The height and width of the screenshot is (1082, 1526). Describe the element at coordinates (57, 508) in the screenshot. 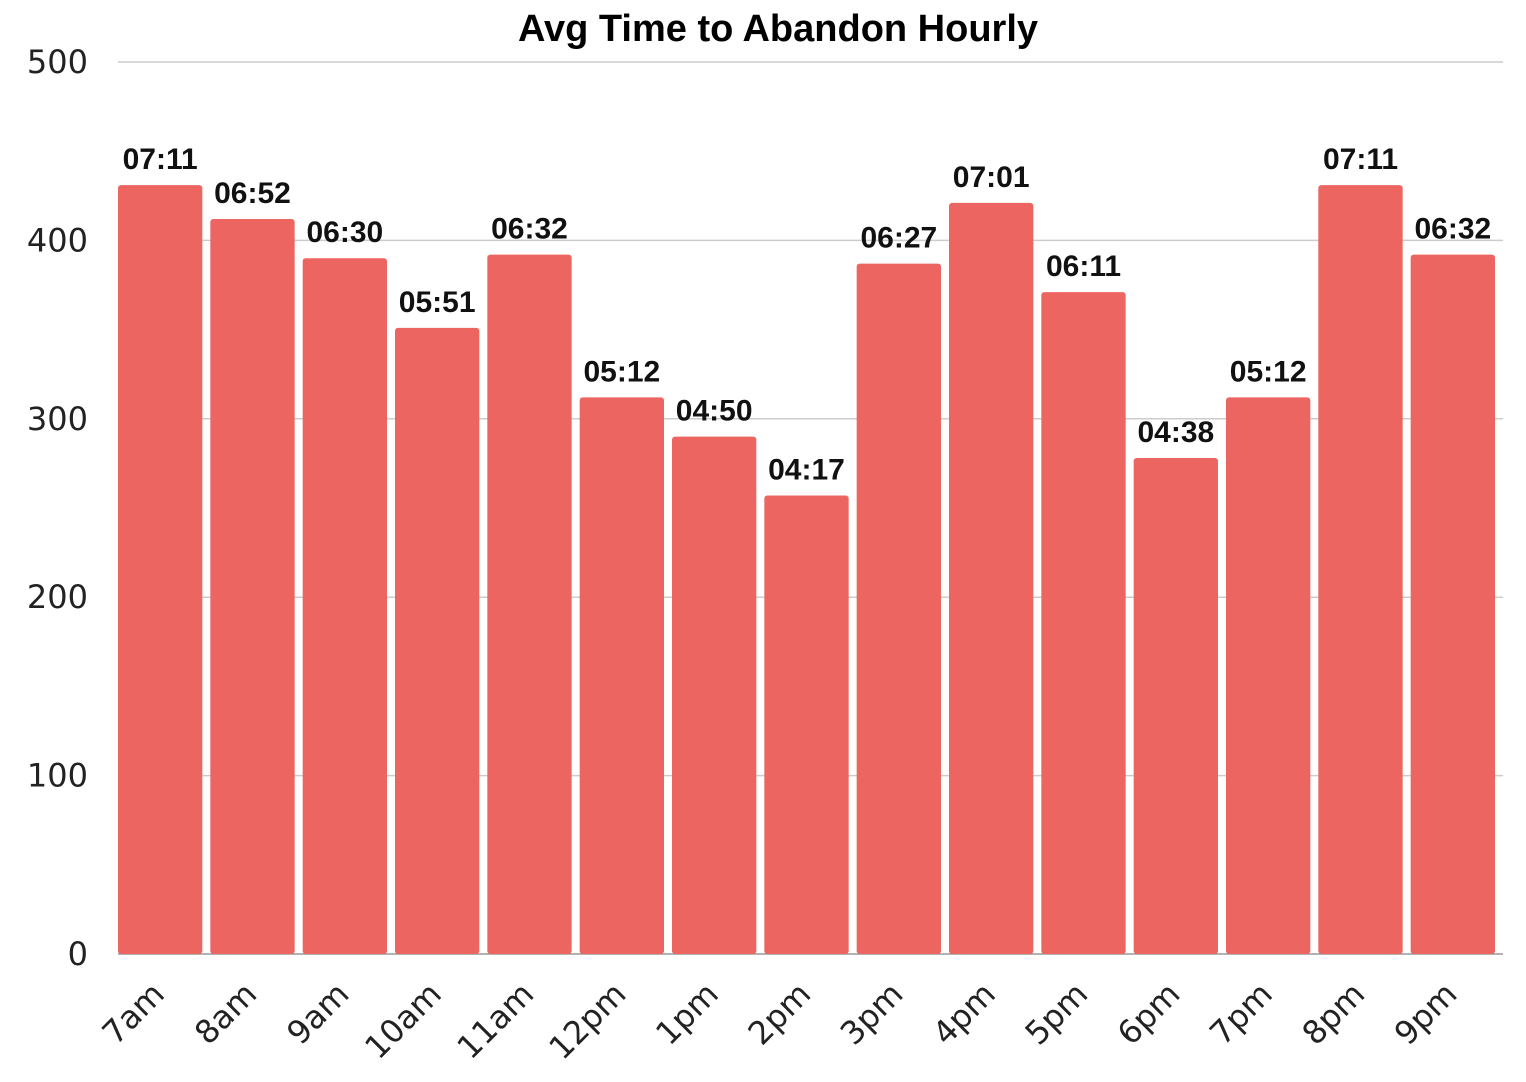

I see `y-axis: 0 100 200 300 400 500` at that location.